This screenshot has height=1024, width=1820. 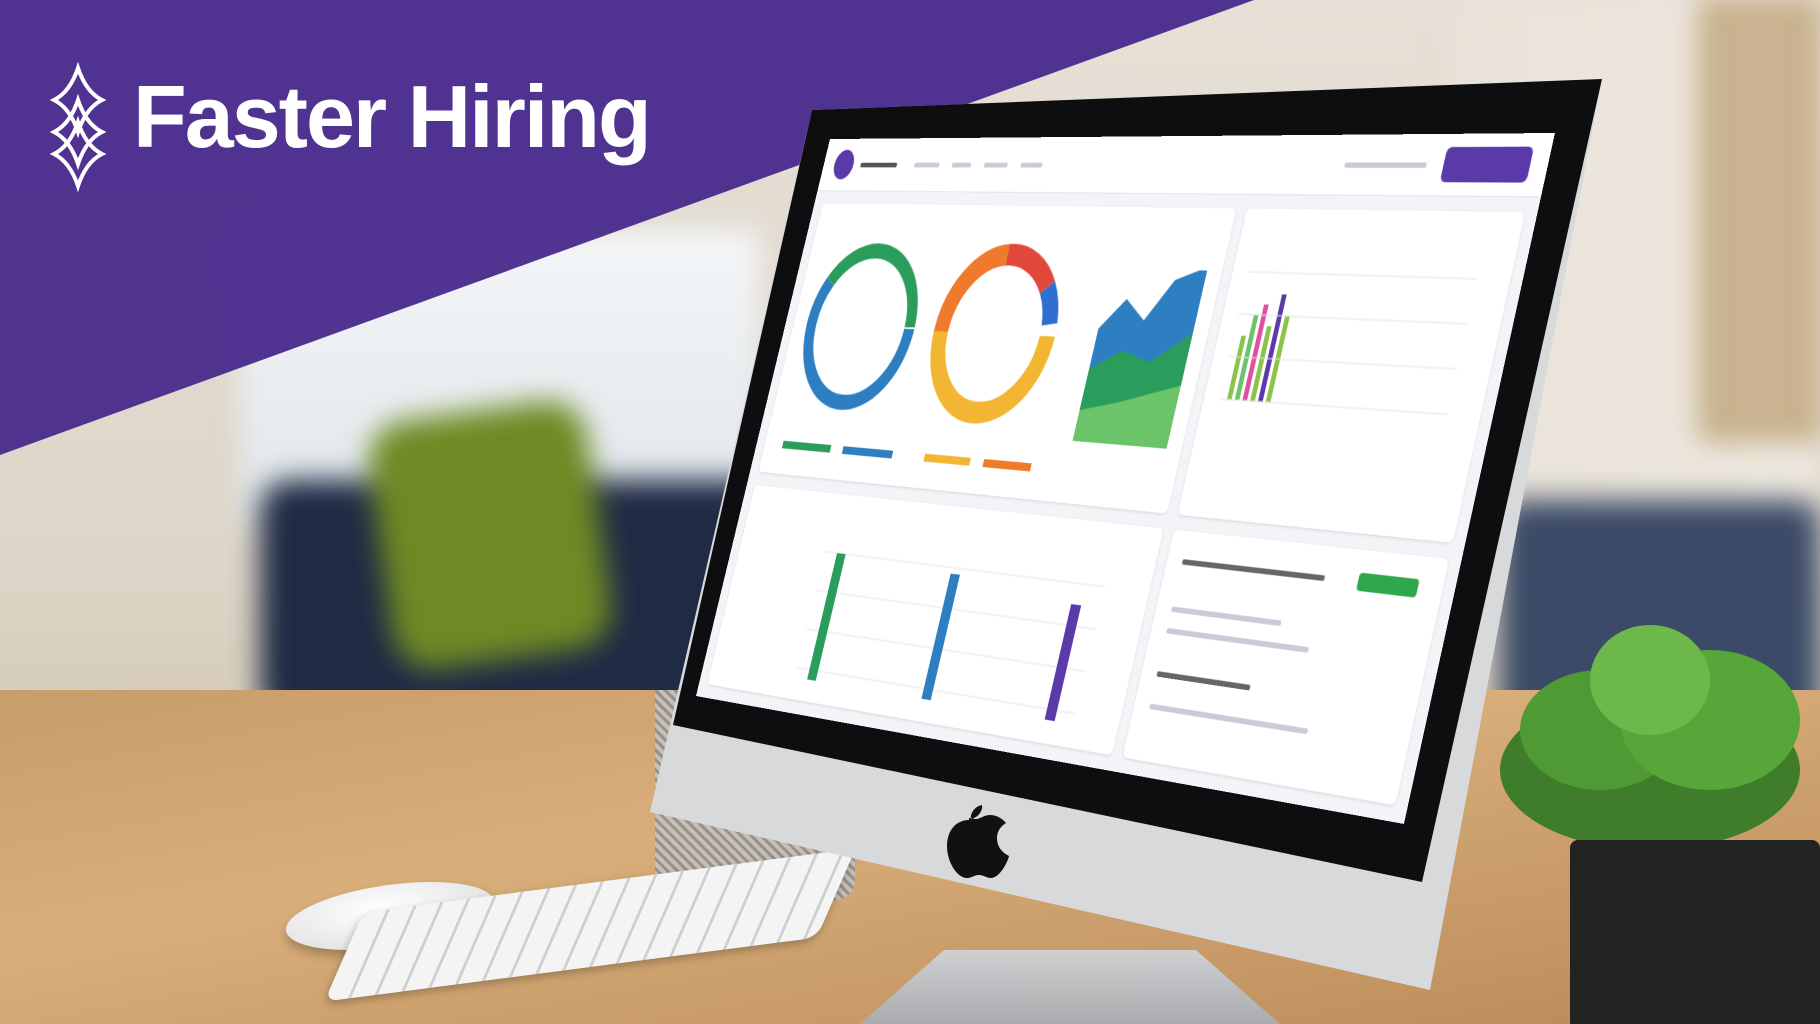 I want to click on charts-card, so click(x=997, y=358).